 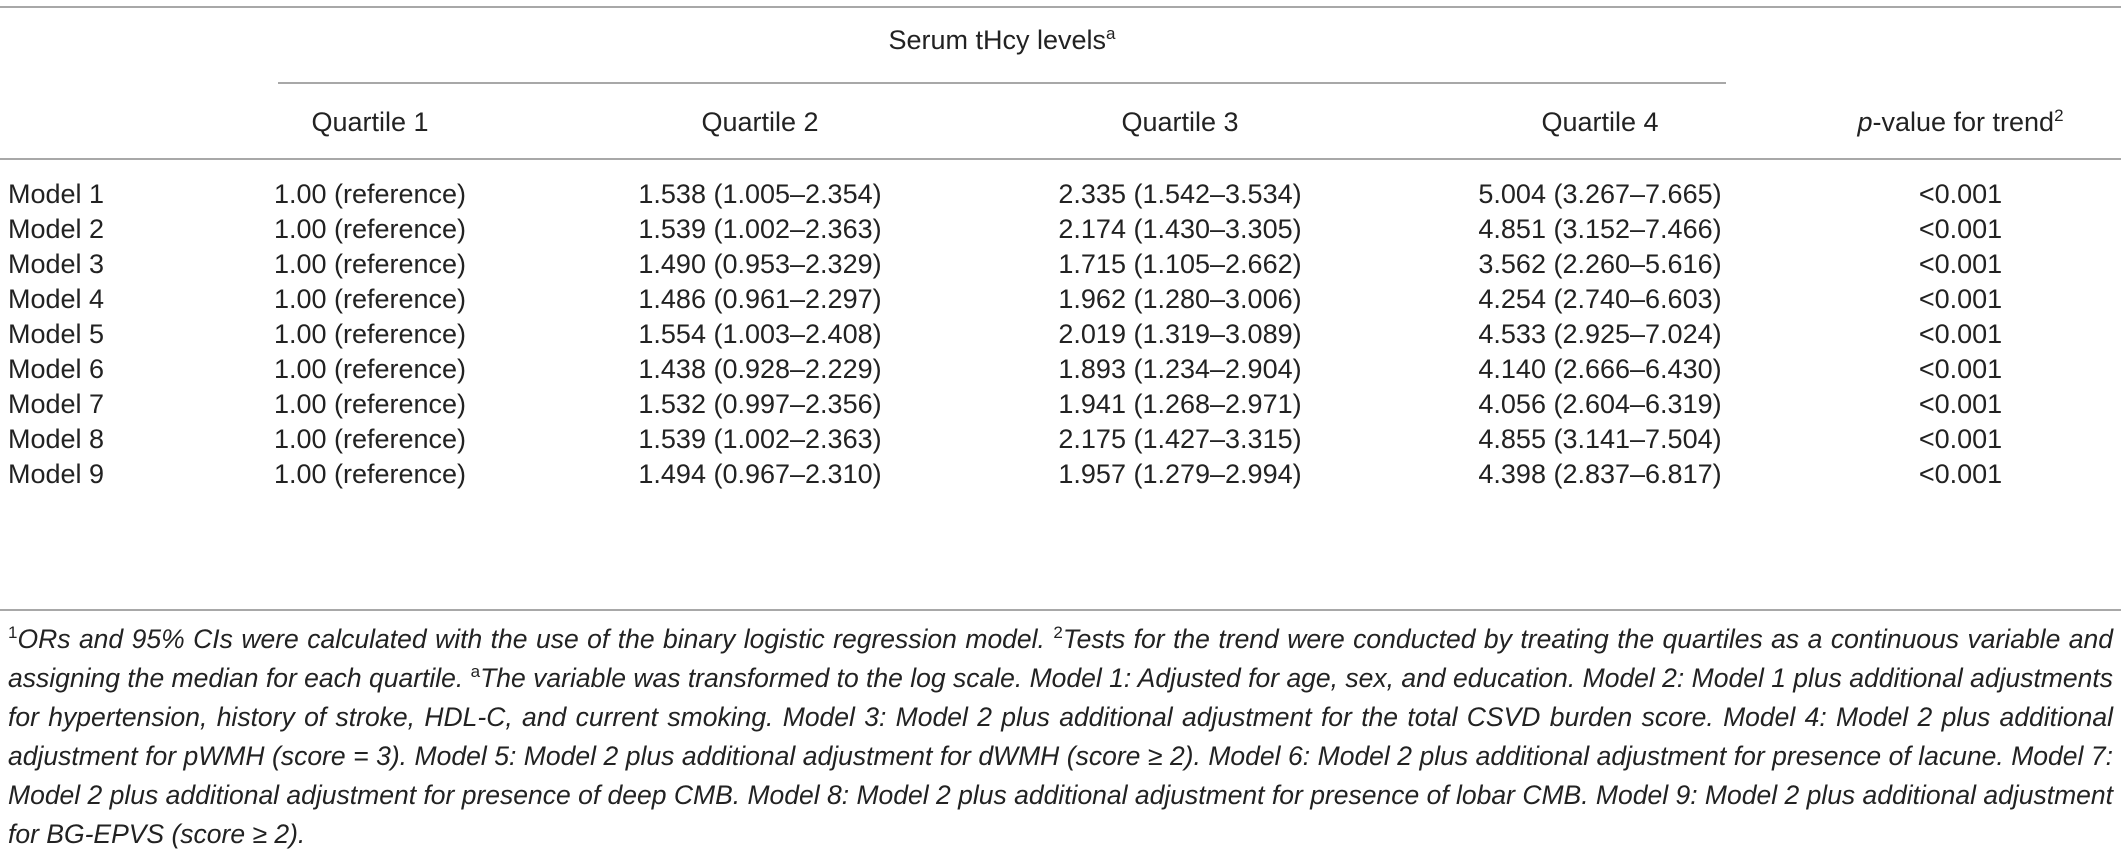 I want to click on footnote-a-marker: a, so click(x=475, y=672).